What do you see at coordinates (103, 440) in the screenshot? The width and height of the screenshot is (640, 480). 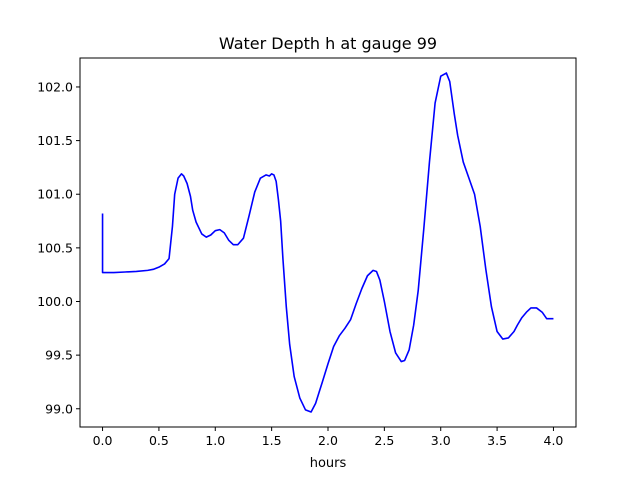 I see `x-tick-label: 0.0` at bounding box center [103, 440].